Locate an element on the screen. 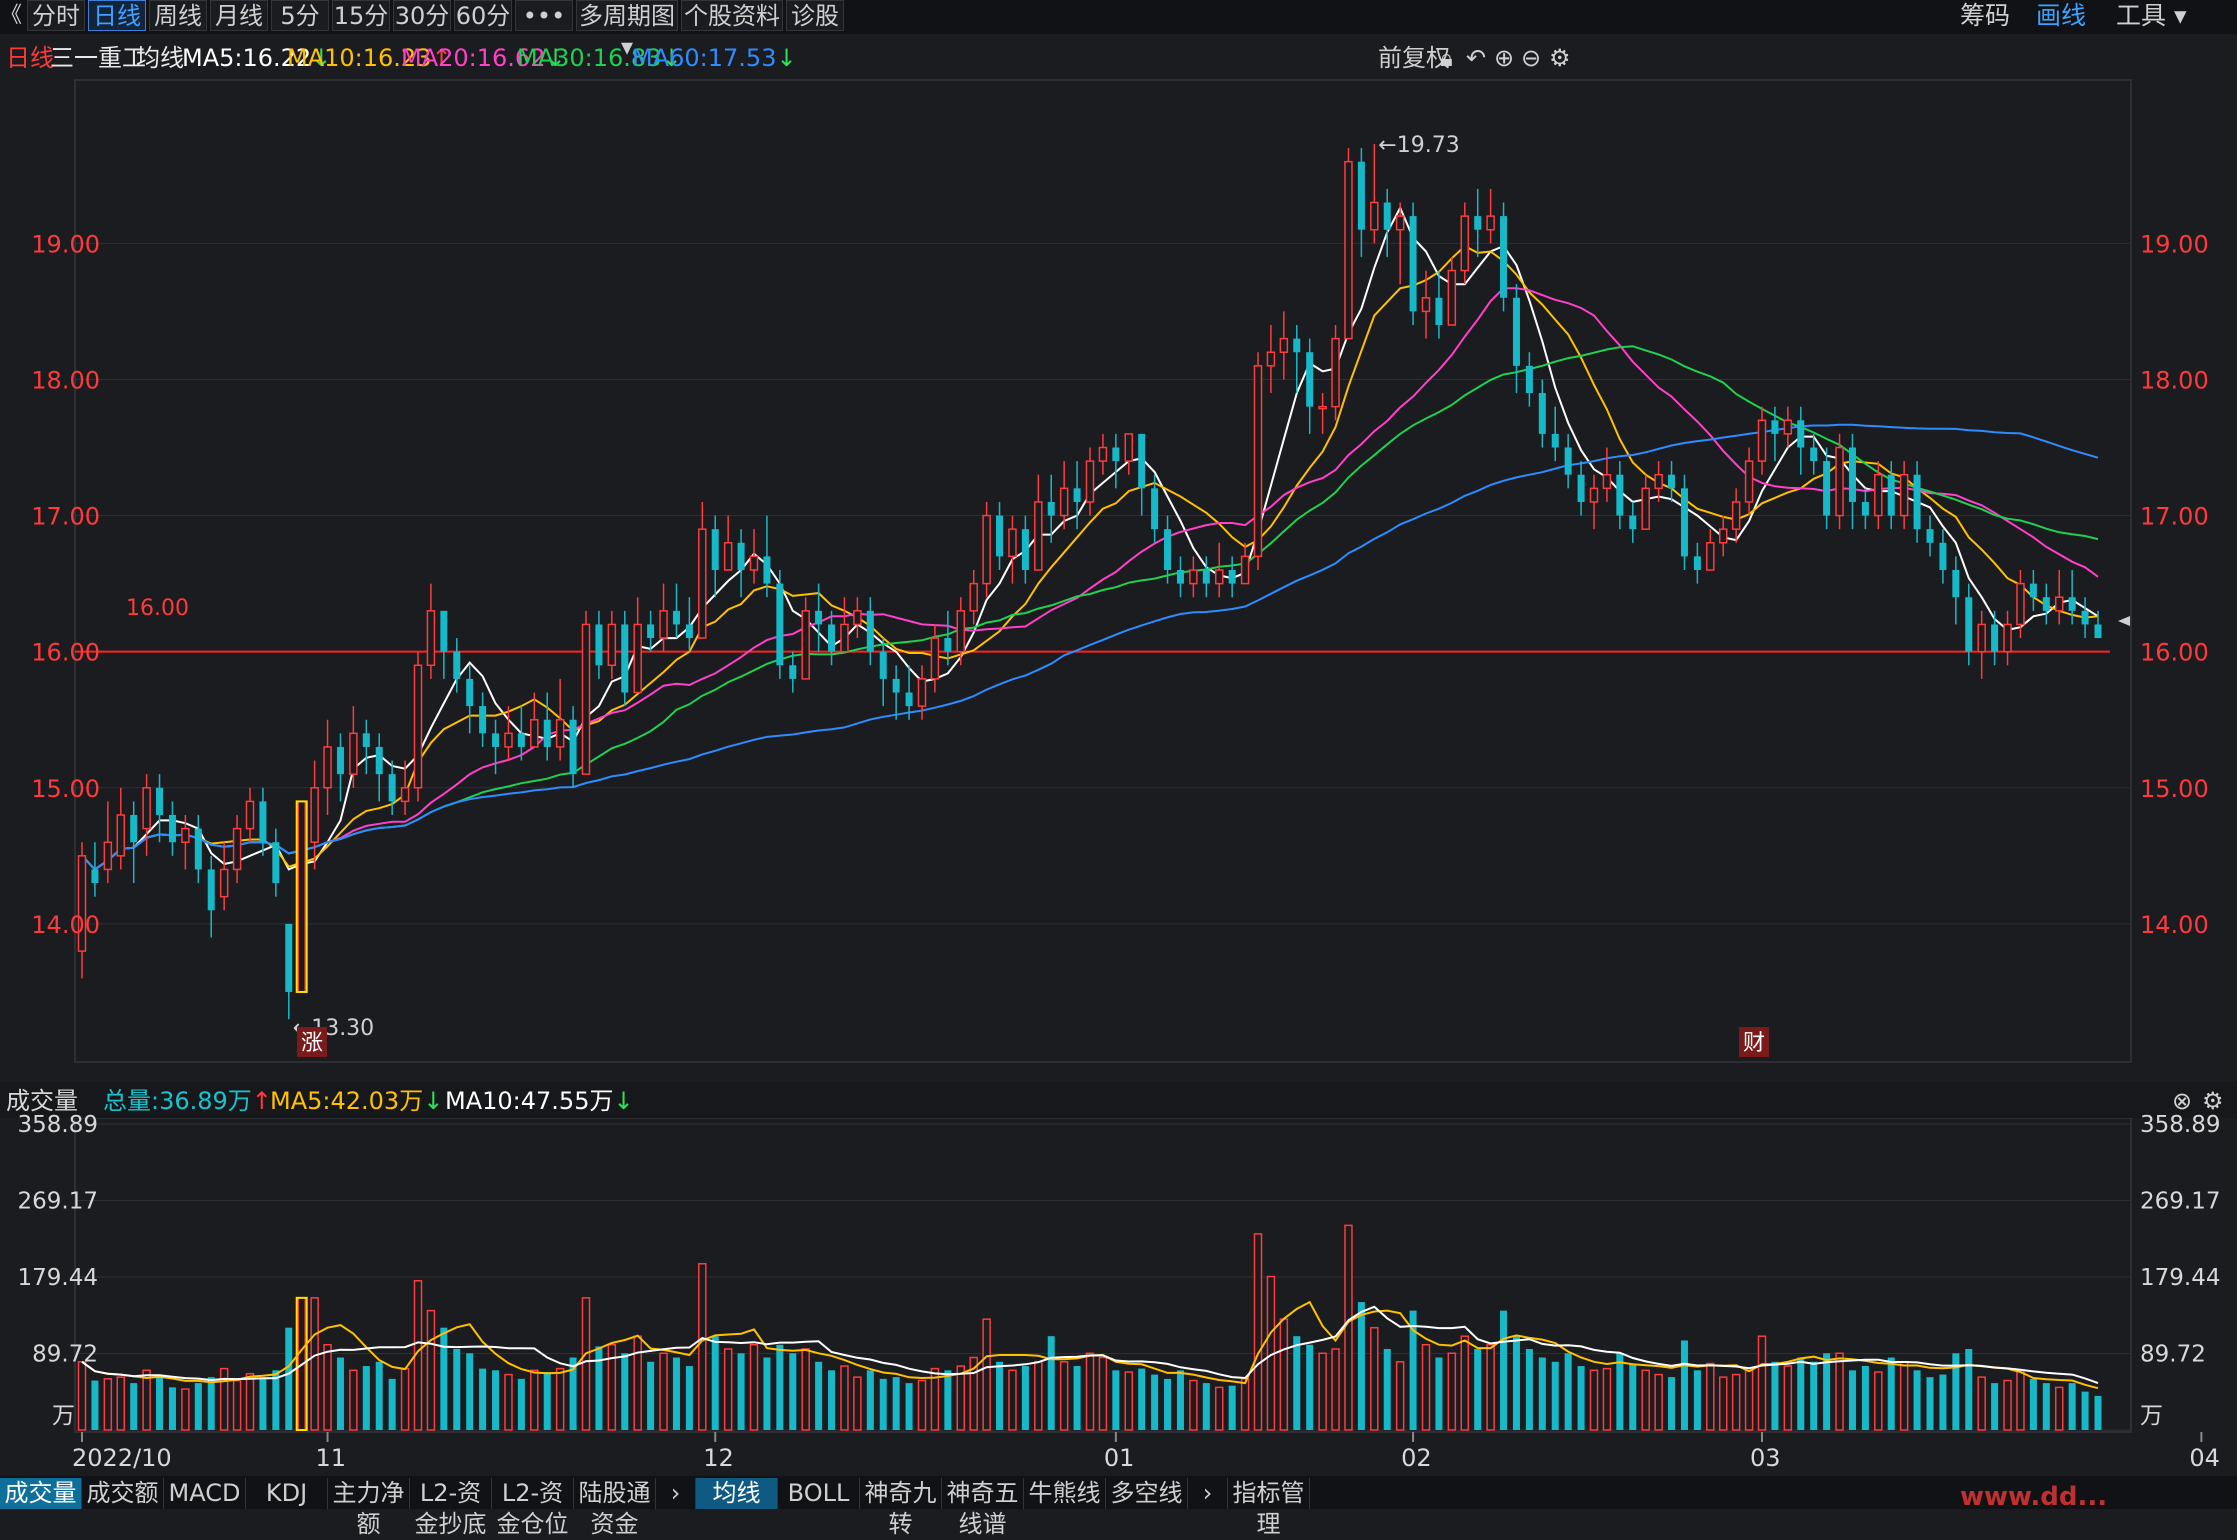 This screenshot has height=1540, width=2237. indicator-tab-16: 指标管理 is located at coordinates (1269, 1508).